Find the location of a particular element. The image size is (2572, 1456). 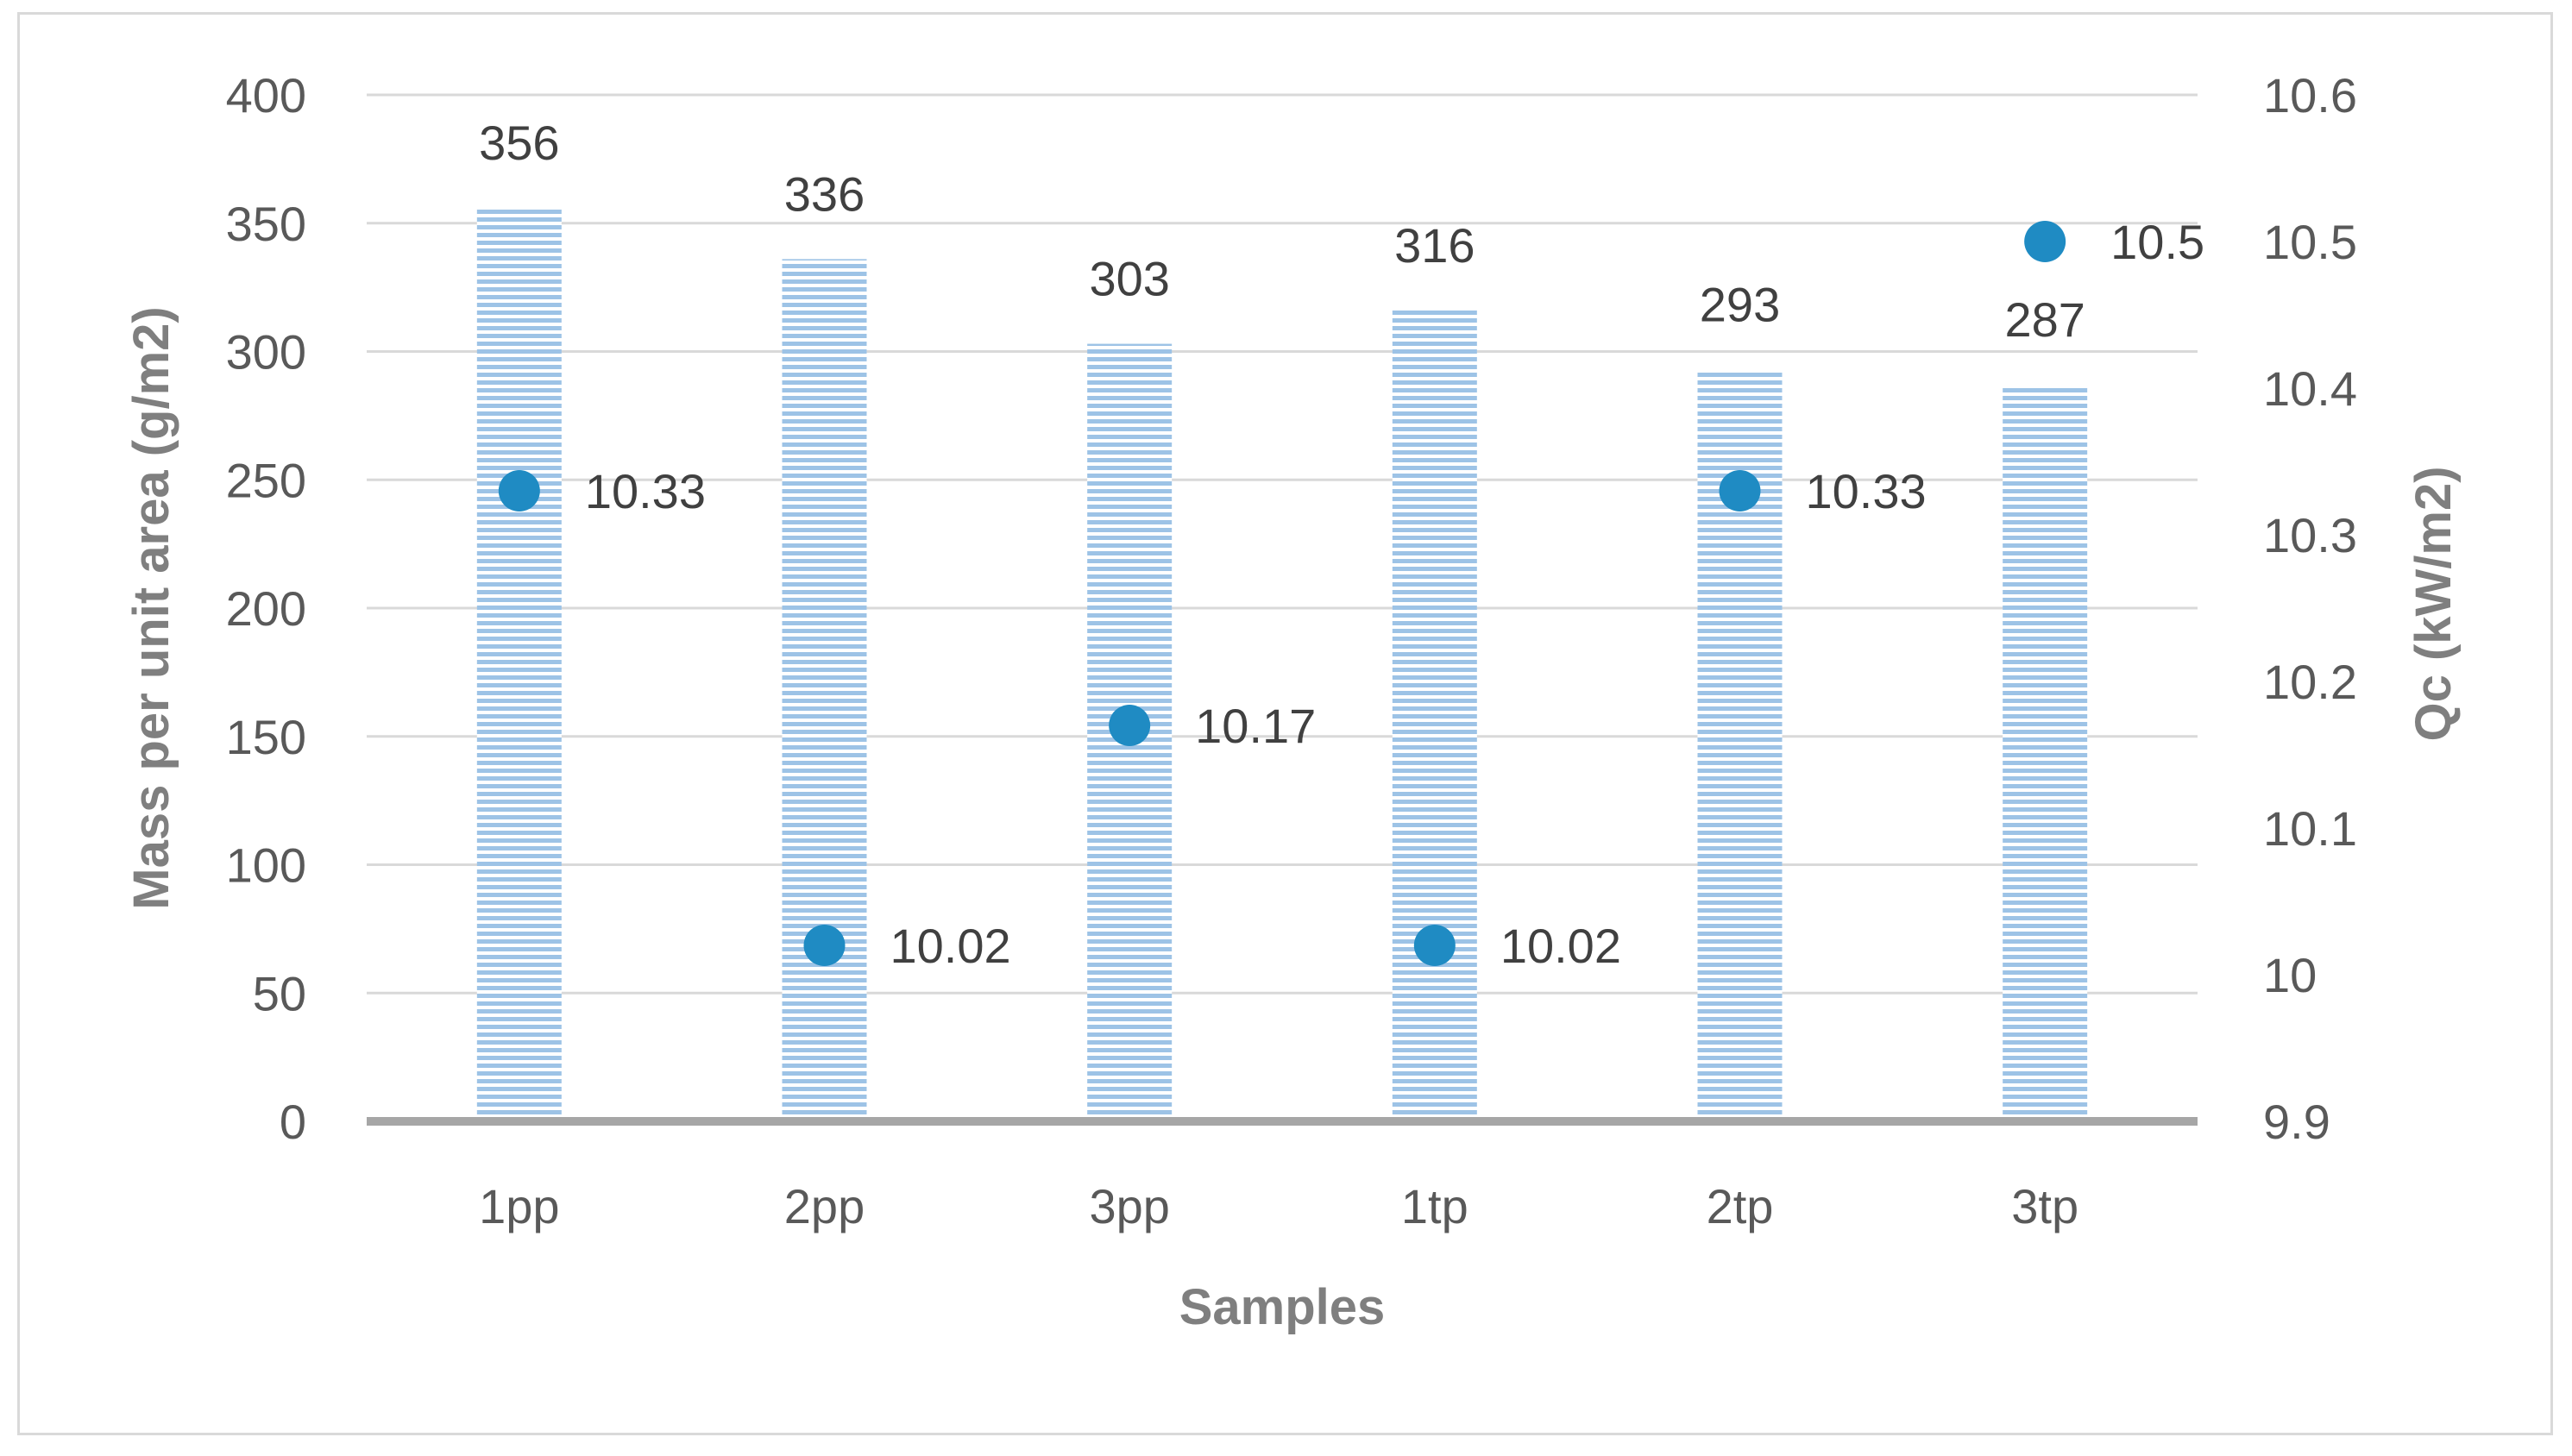

x-tick-label: 1tp is located at coordinates (1435, 1206).